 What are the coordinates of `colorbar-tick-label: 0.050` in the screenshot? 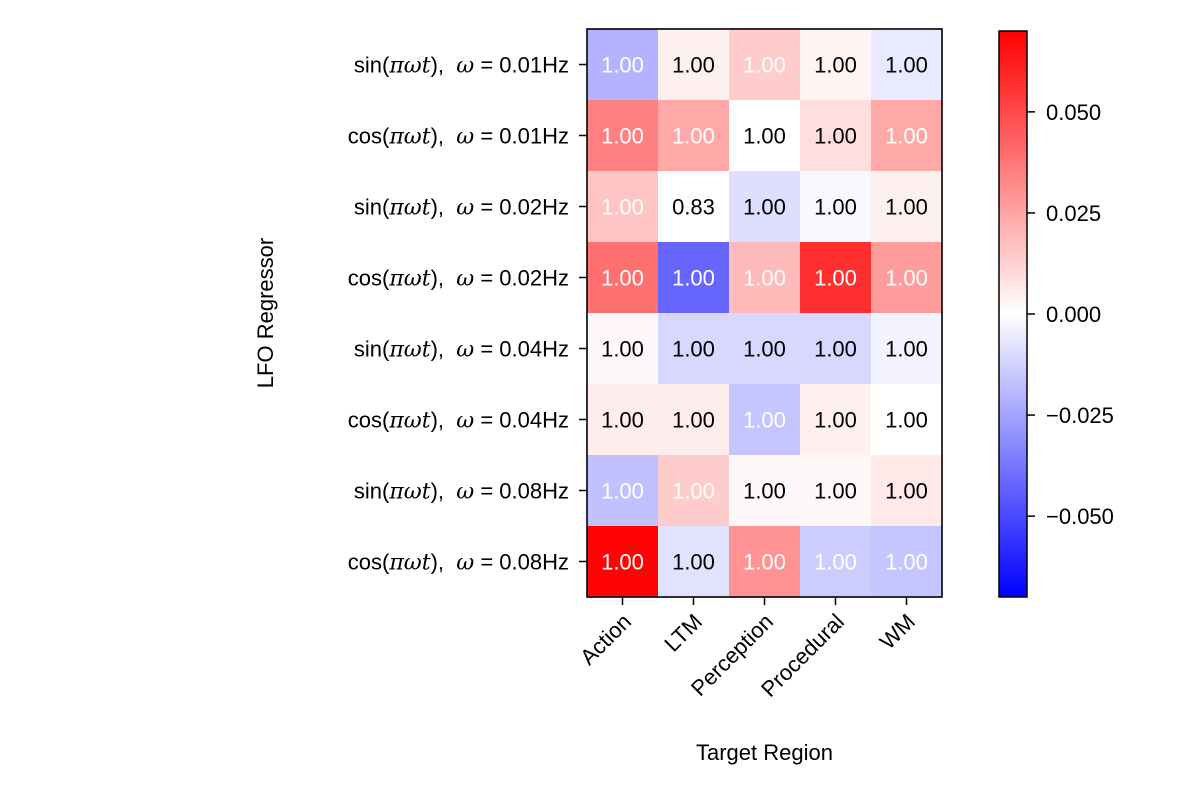 It's located at (1073, 112).